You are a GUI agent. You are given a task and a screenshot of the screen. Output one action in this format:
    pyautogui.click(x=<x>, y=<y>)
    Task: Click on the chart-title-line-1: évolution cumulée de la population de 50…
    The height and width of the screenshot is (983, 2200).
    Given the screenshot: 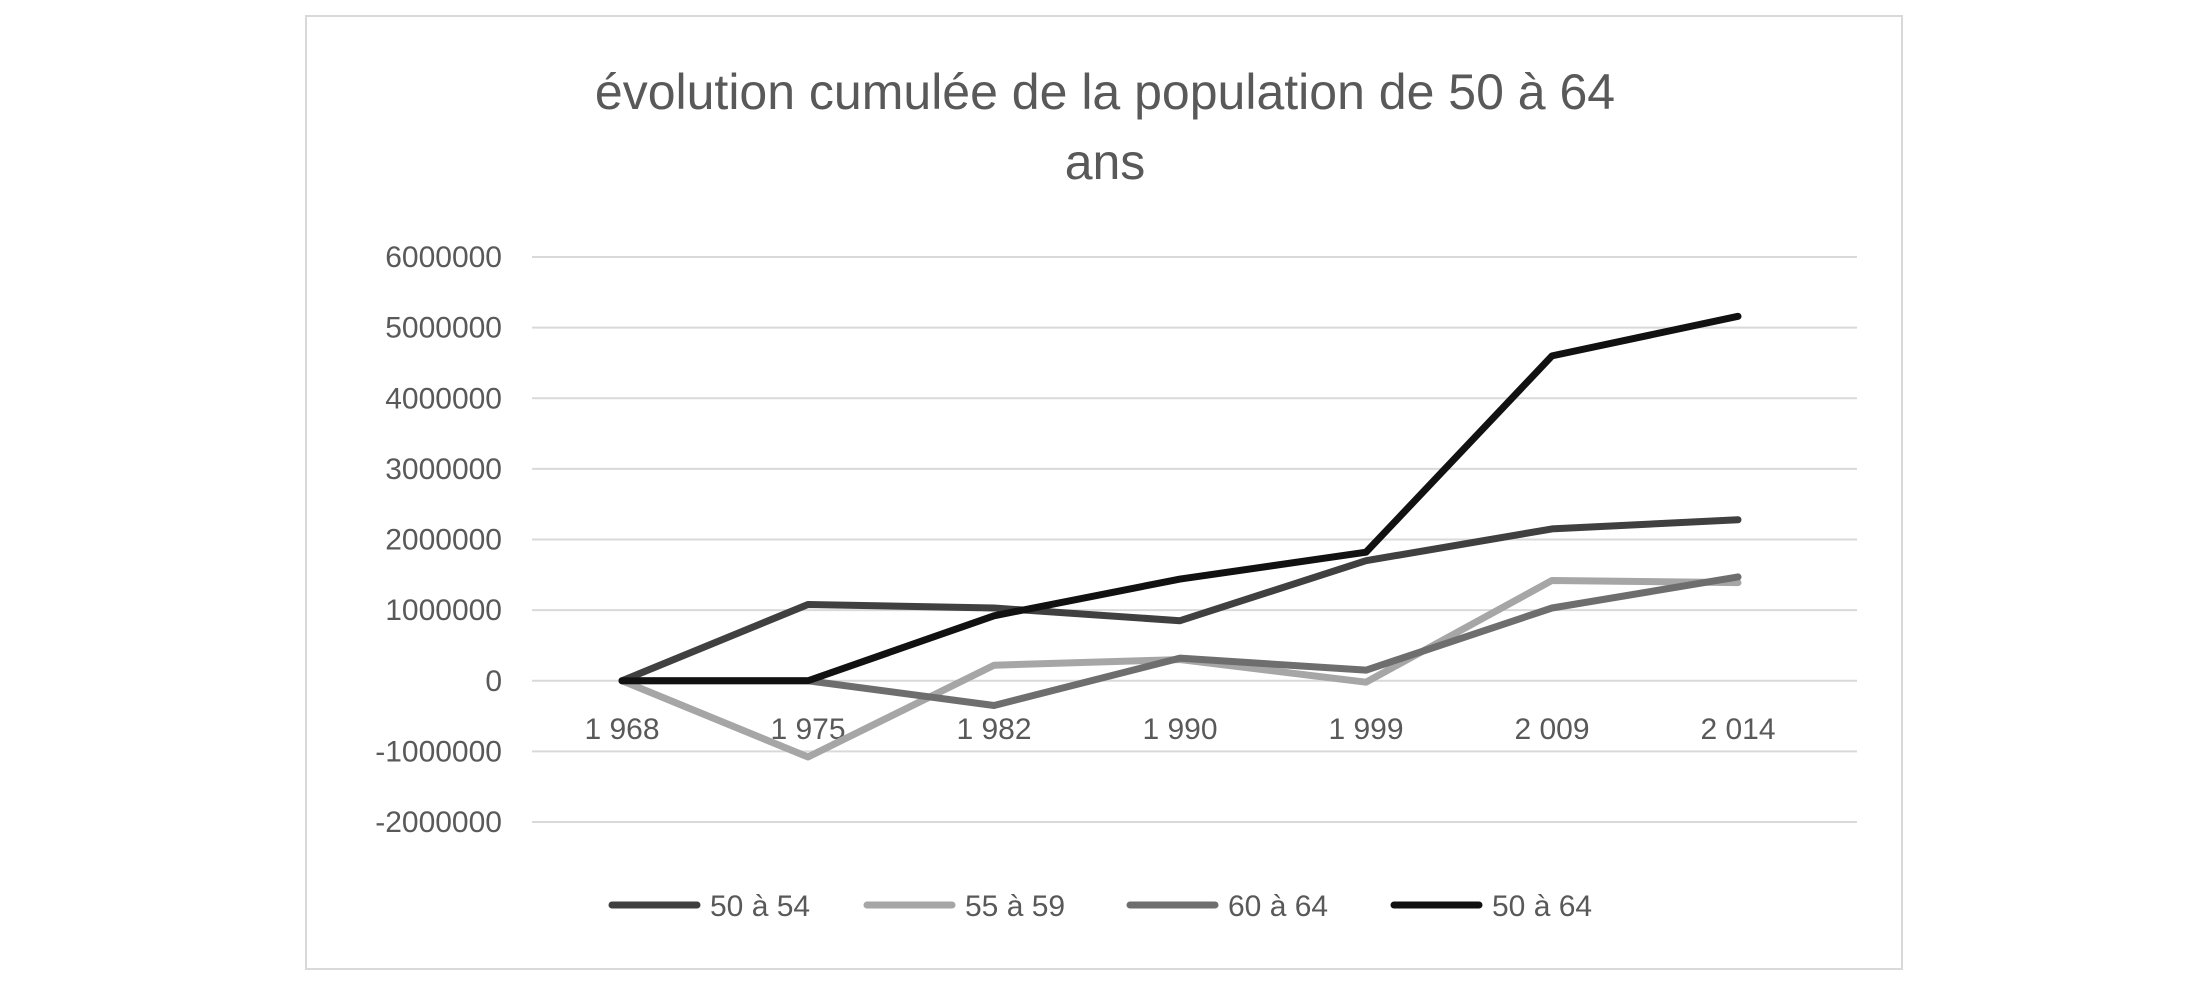 What is the action you would take?
    pyautogui.click(x=1105, y=92)
    